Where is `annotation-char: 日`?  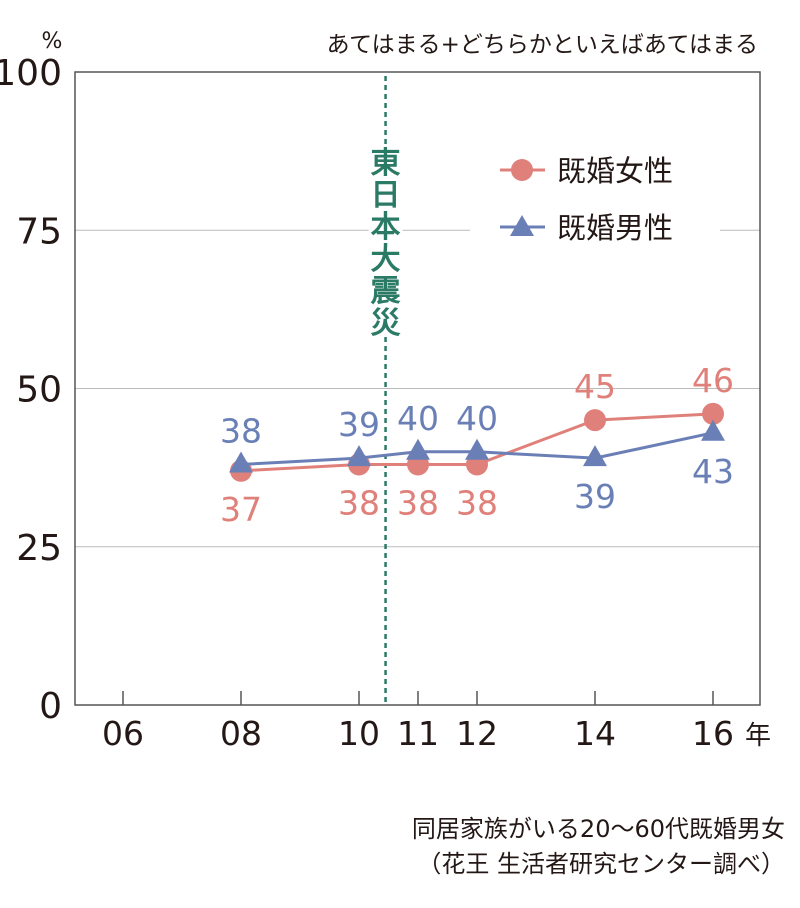 annotation-char: 日 is located at coordinates (386, 195).